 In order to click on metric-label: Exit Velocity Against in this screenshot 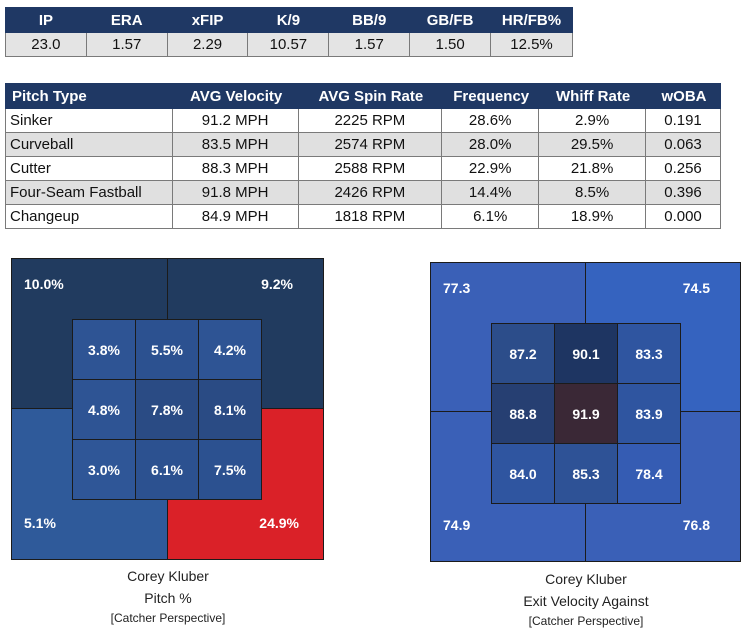, I will do `click(586, 601)`.